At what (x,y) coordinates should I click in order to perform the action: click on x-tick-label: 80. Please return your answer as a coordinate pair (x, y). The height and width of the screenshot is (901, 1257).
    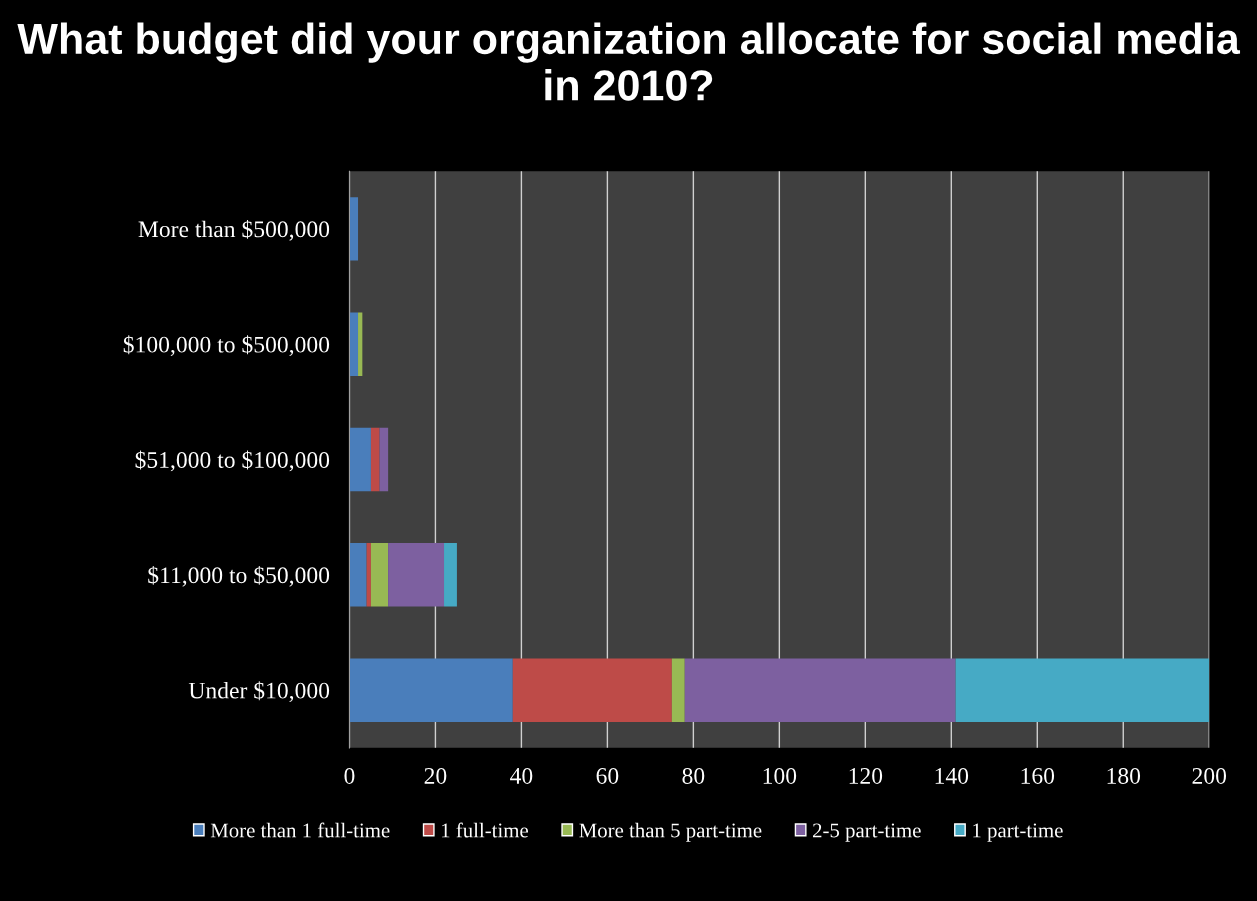
    Looking at the image, I should click on (693, 775).